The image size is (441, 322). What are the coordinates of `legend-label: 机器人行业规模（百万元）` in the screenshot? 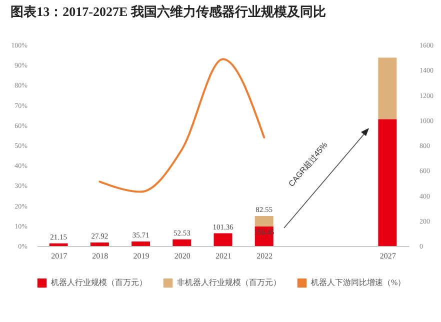 It's located at (99, 283).